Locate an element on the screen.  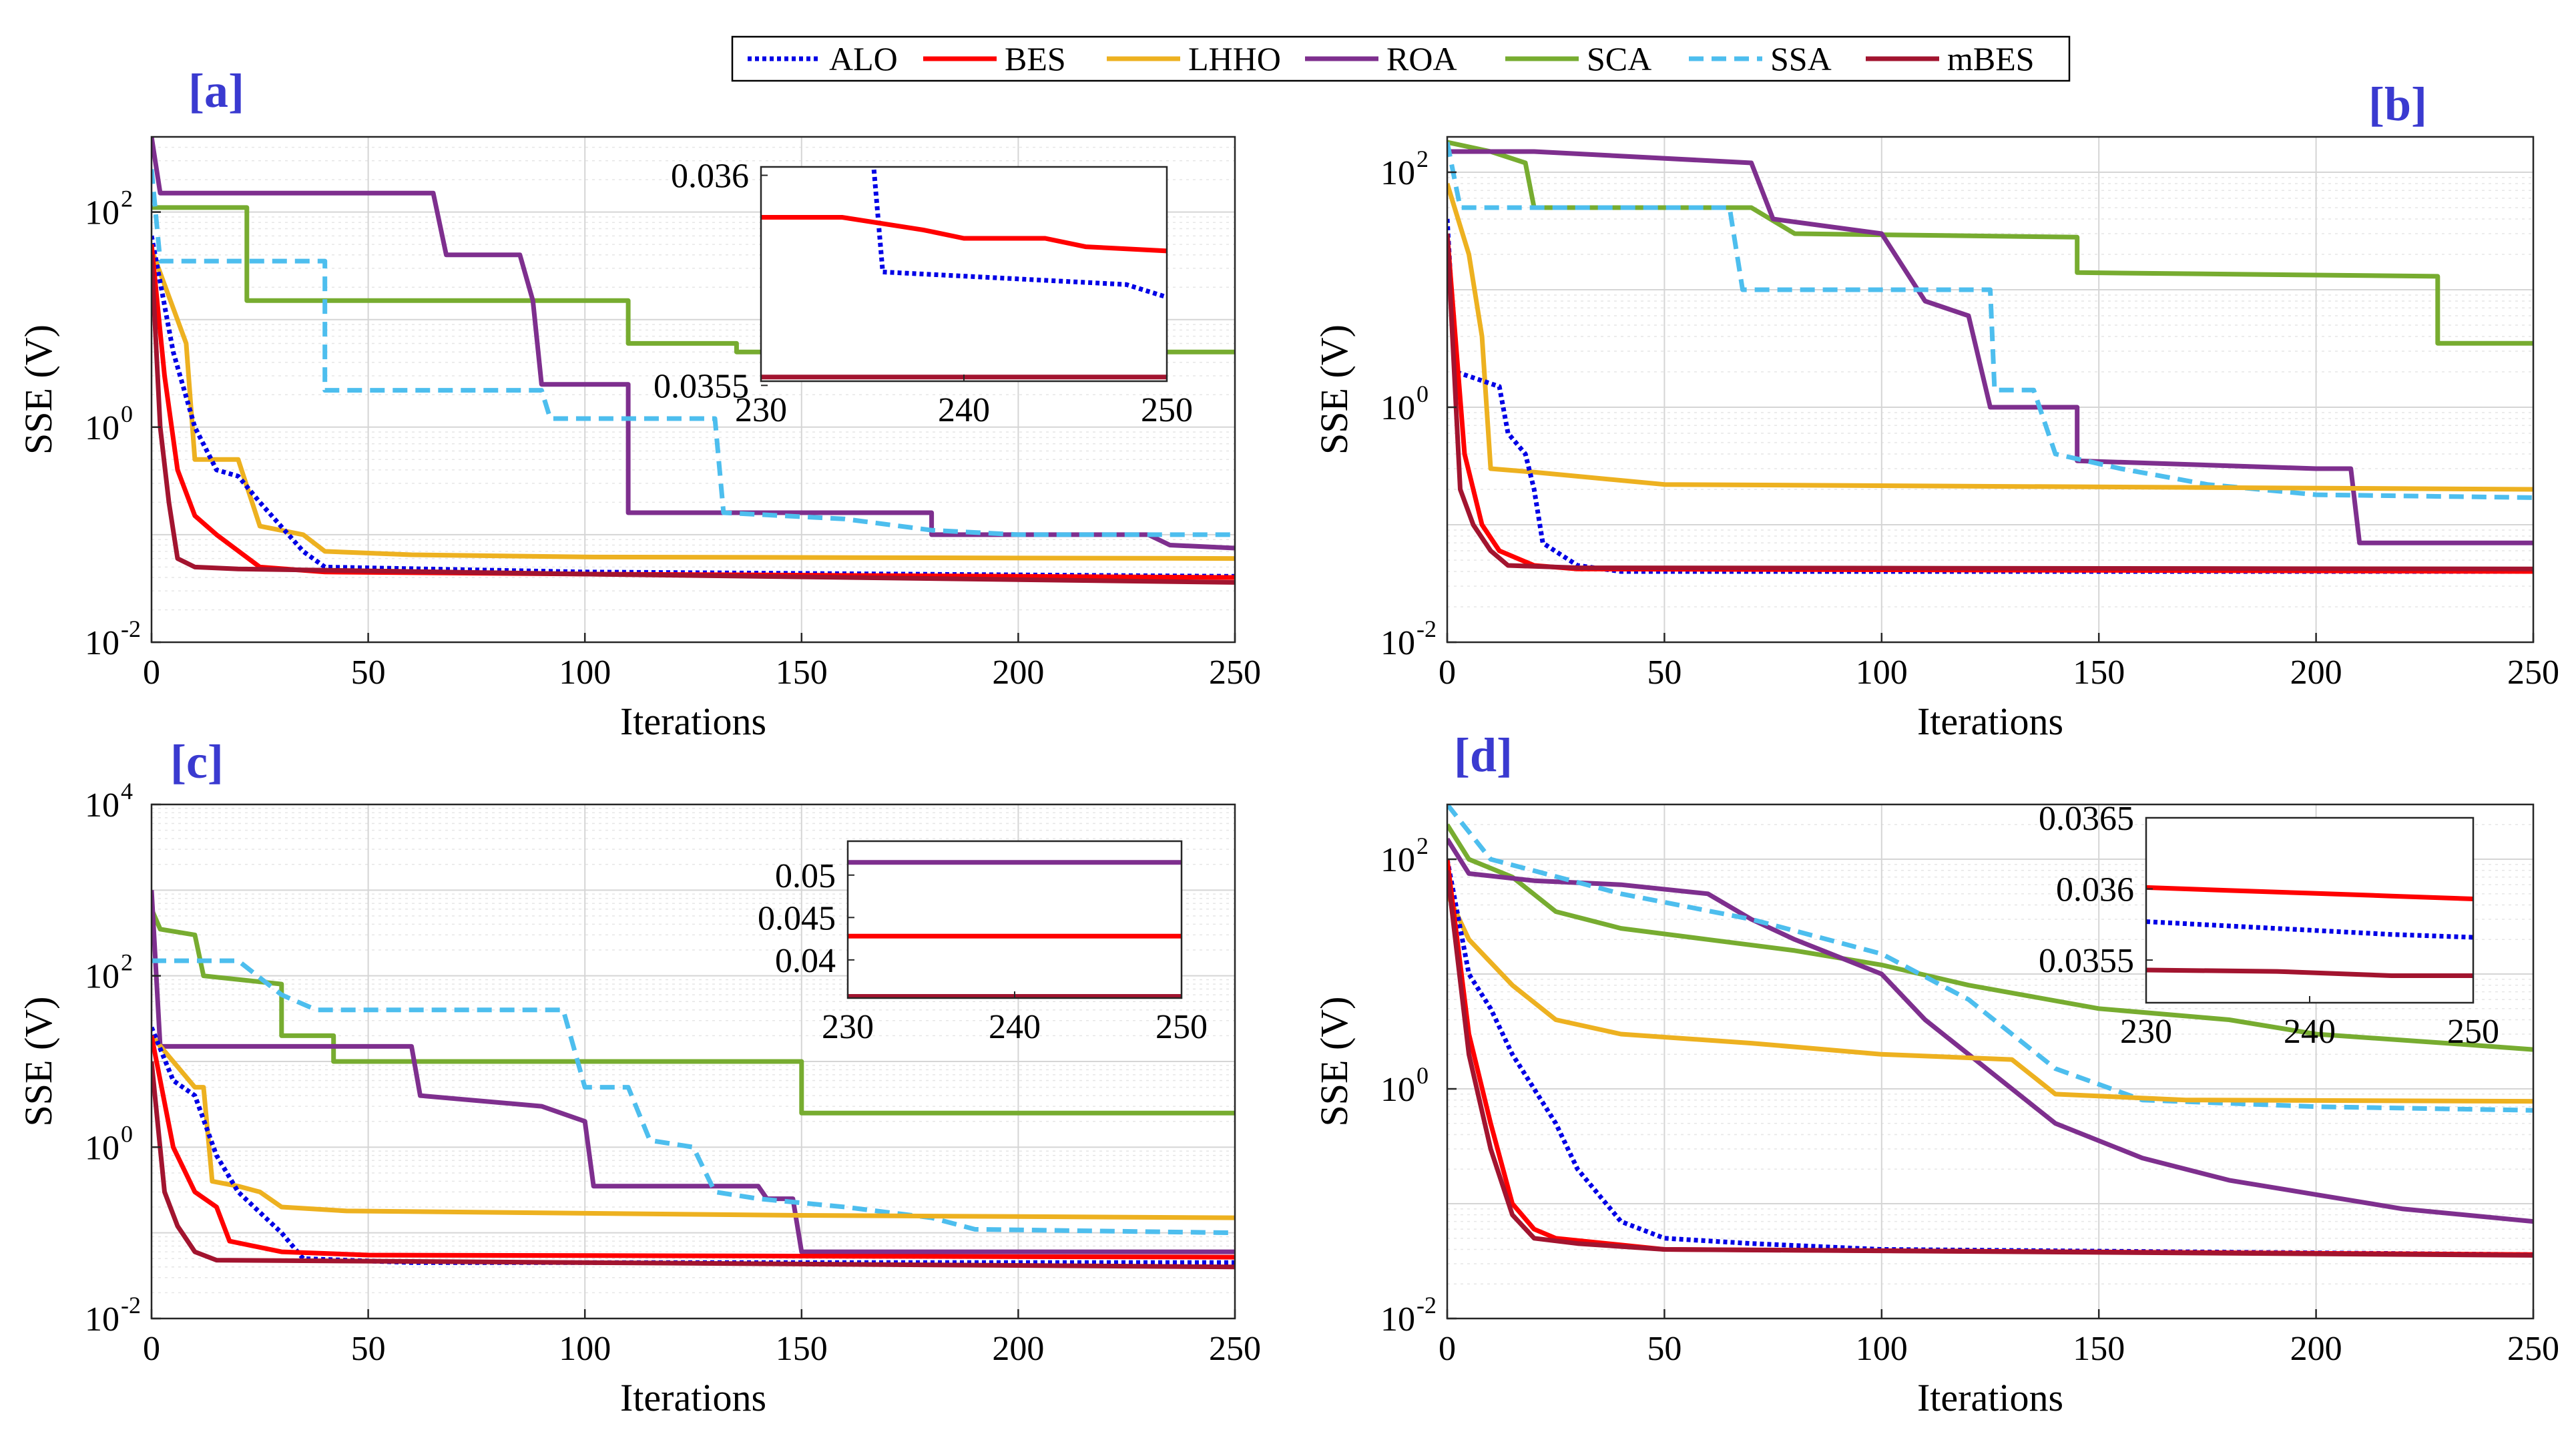
inset-y-tick-label: 0.04 is located at coordinates (805, 961).